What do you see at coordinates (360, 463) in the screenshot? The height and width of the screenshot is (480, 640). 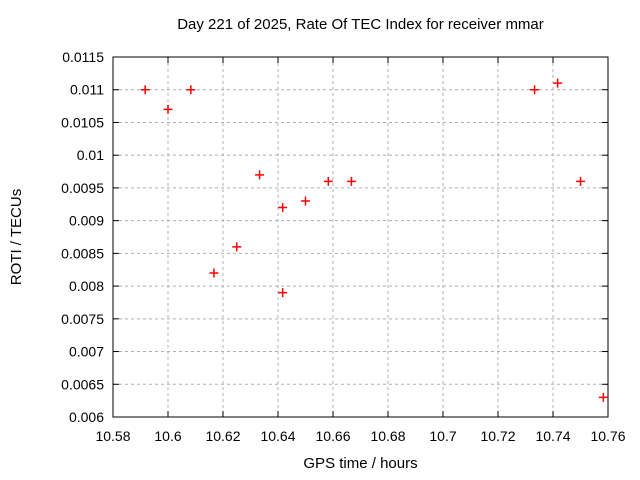 I see `x-axis-title: GPS time / hours` at bounding box center [360, 463].